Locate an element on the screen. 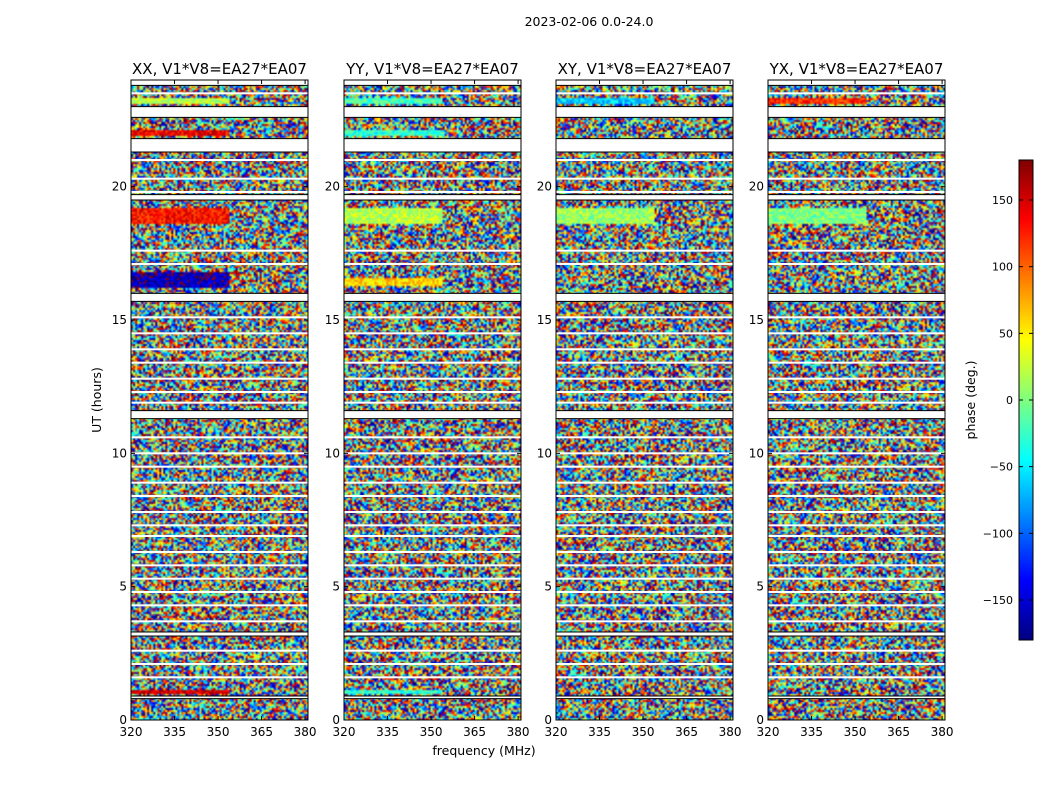  colorbar-tick-label: −150 is located at coordinates (998, 600).